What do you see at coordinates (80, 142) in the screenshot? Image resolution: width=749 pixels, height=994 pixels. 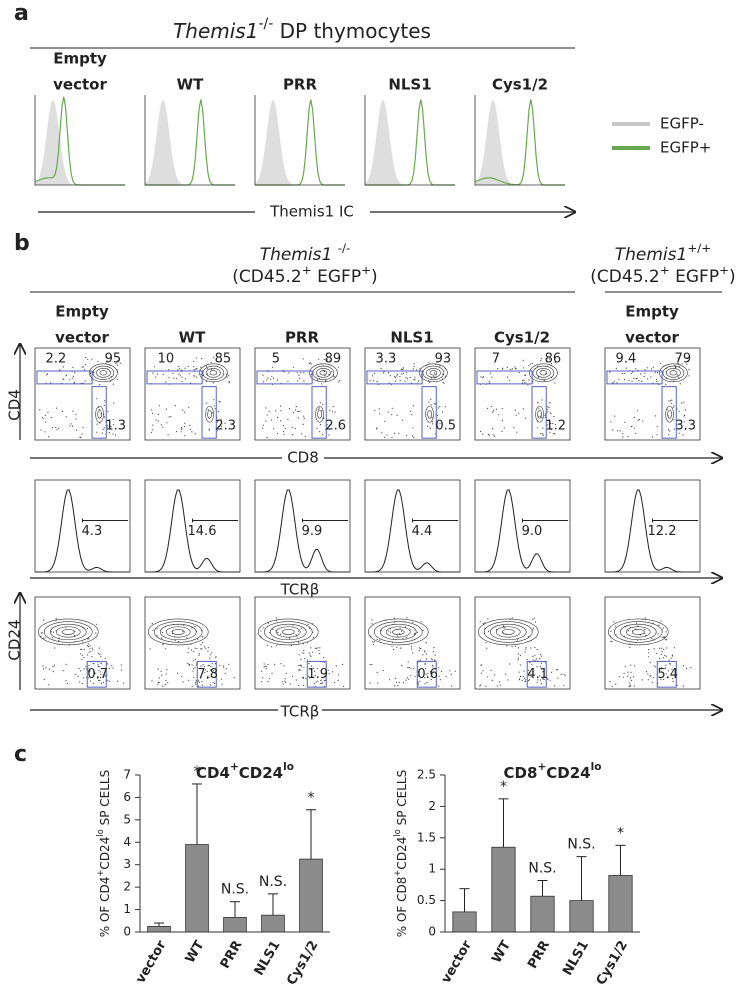 I see `histogram-negative` at bounding box center [80, 142].